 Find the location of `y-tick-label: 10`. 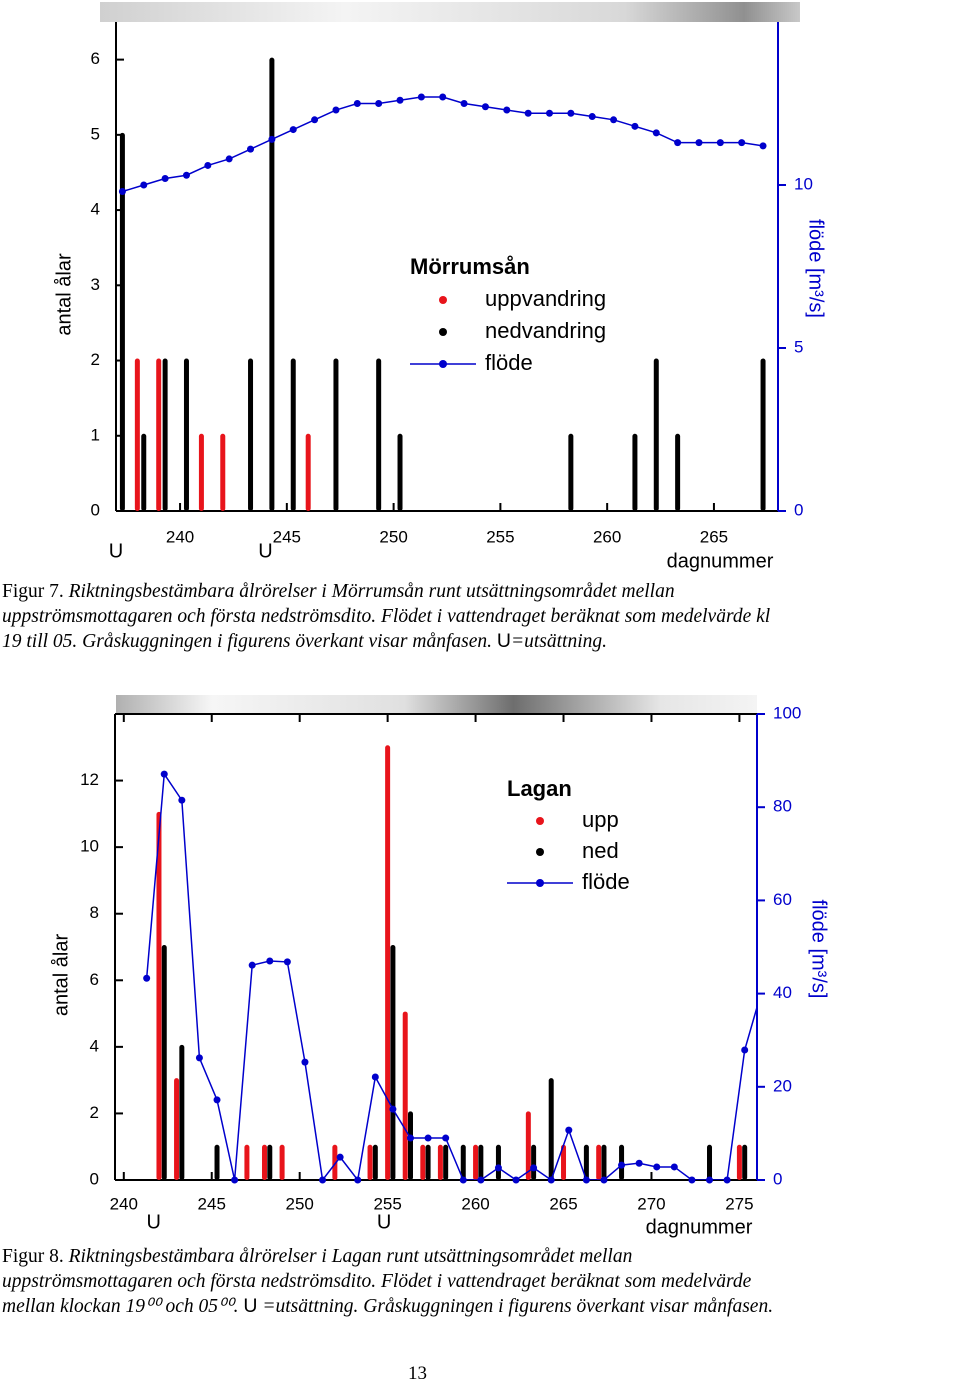

y-tick-label: 10 is located at coordinates (89, 846).